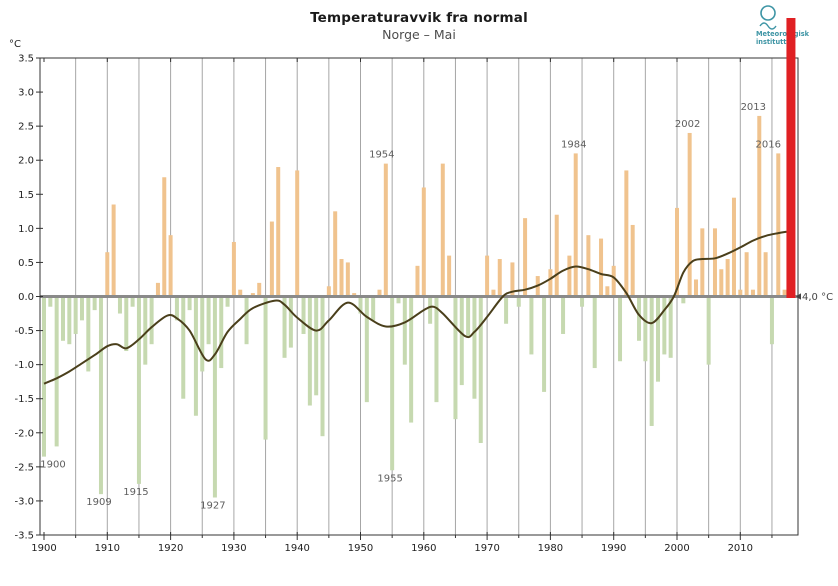 The height and width of the screenshot is (586, 838). What do you see at coordinates (506, 310) in the screenshot?
I see `bar-1973` at bounding box center [506, 310].